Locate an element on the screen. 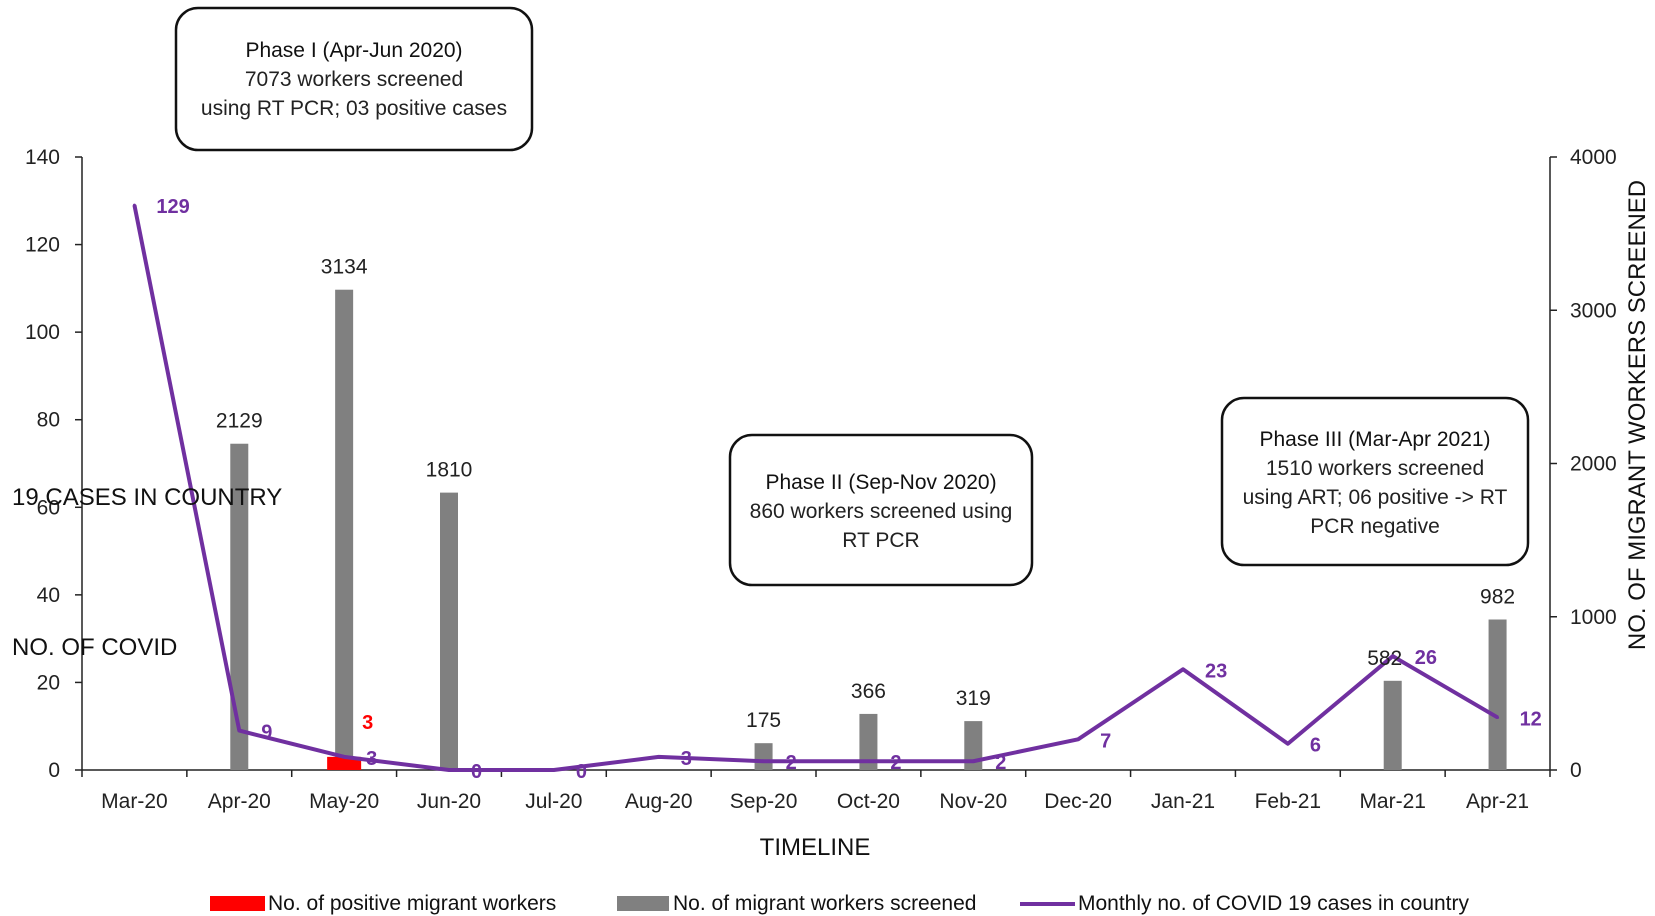 Image resolution: width=1655 pixels, height=916 pixels. right-tick-label: 4000 is located at coordinates (1593, 157).